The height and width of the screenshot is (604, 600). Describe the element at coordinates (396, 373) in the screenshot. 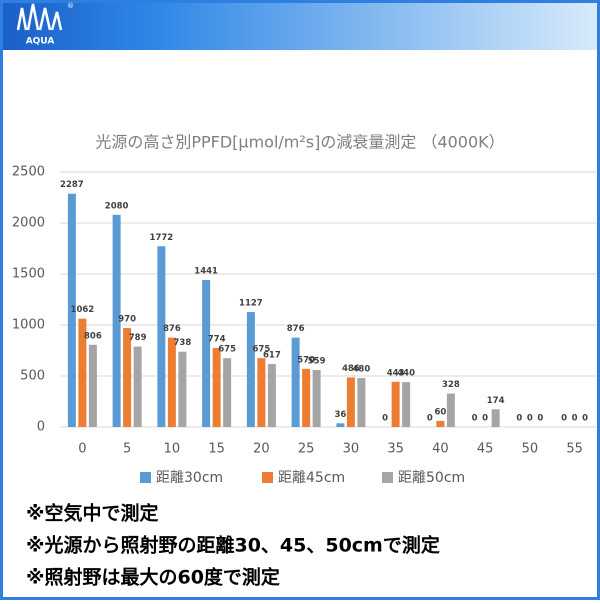

I see `data-label: 443` at that location.